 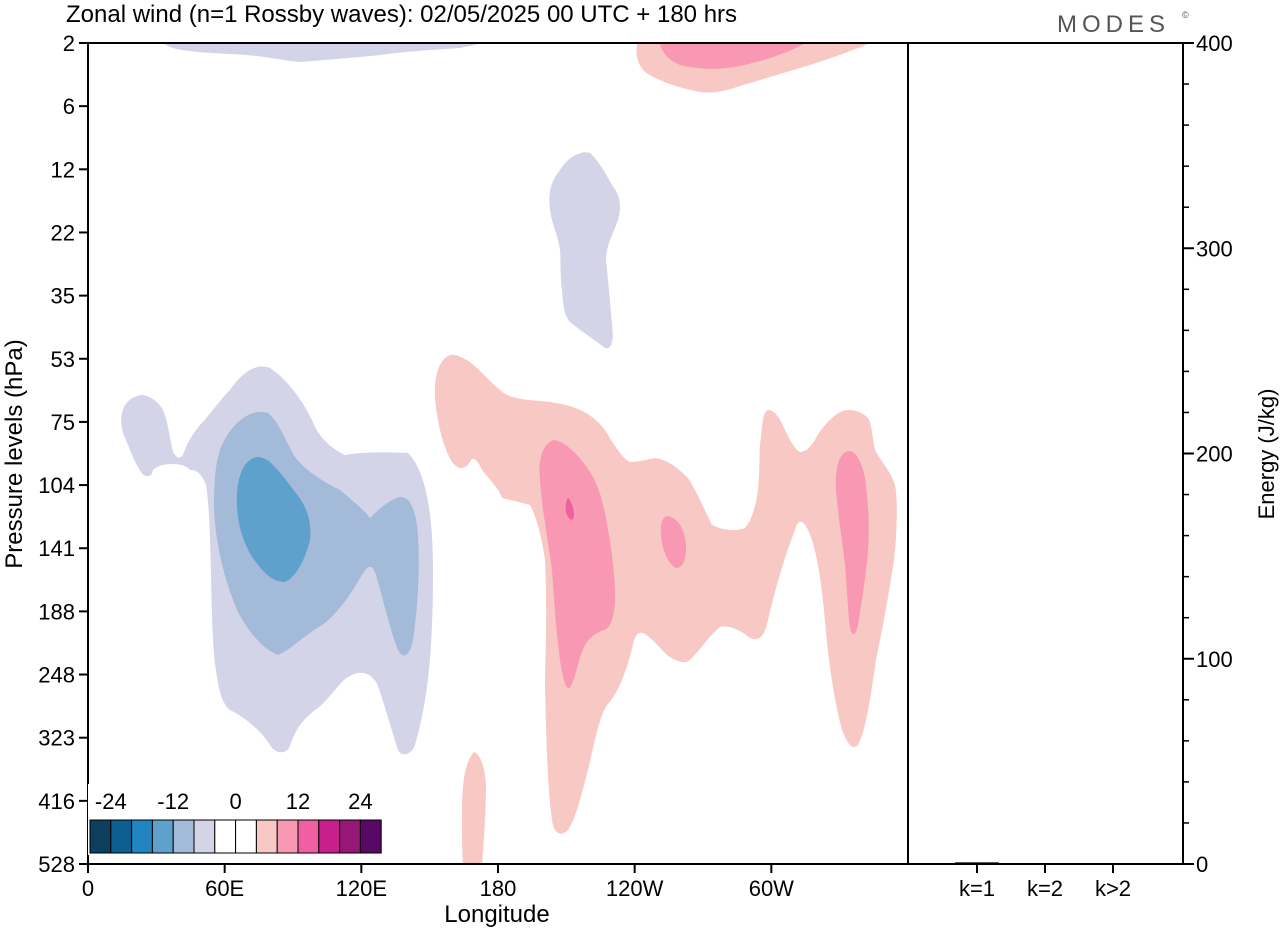 What do you see at coordinates (496, 914) in the screenshot?
I see `x-axis-label: Longitude` at bounding box center [496, 914].